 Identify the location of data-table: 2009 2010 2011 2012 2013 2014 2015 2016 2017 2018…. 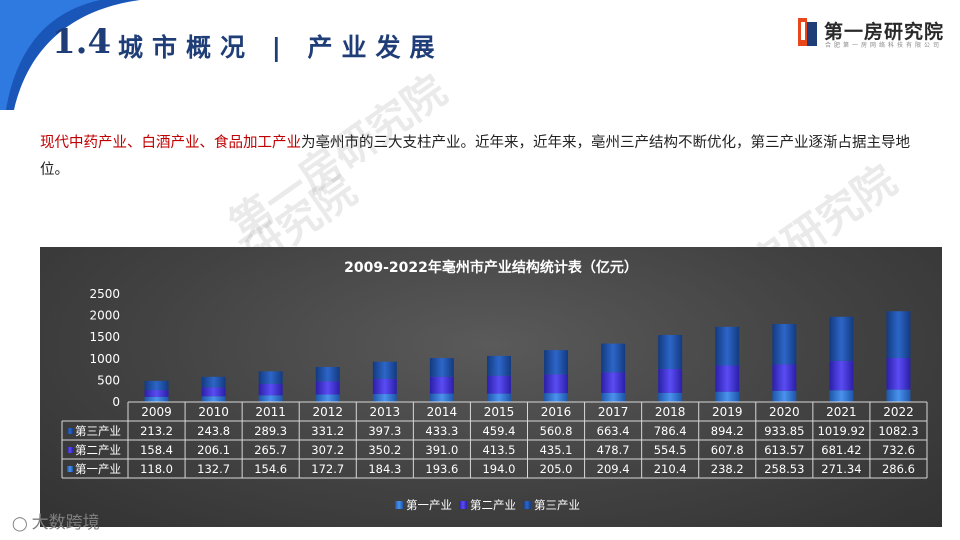
(494, 440).